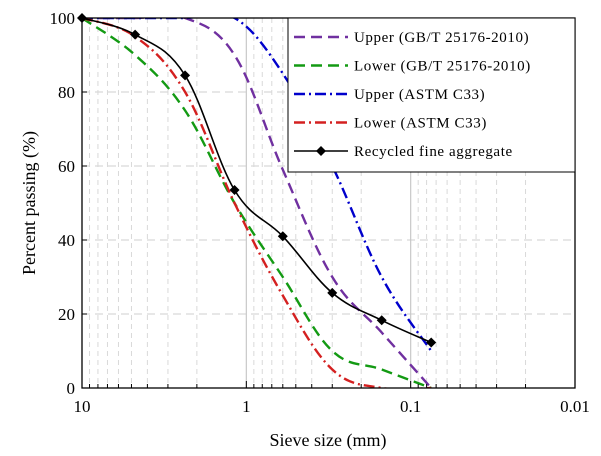  Describe the element at coordinates (420, 124) in the screenshot. I see `legend-label: Lower (ASTM C33)` at that location.